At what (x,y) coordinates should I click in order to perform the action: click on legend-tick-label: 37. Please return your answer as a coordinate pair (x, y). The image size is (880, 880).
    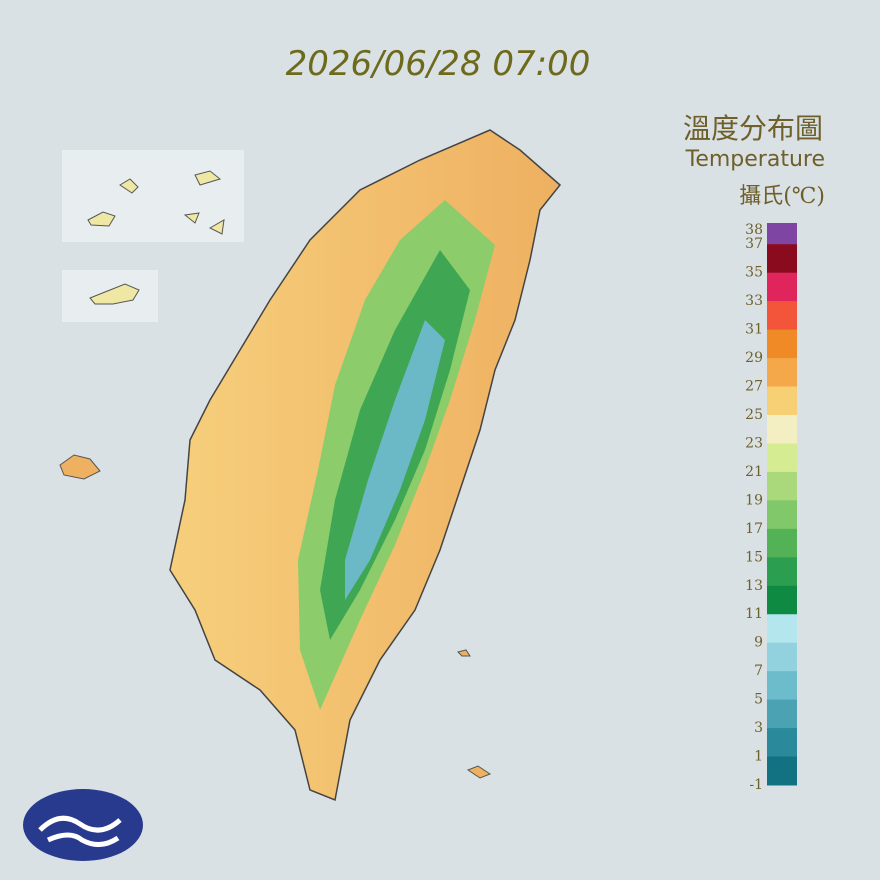
    Looking at the image, I should click on (754, 244).